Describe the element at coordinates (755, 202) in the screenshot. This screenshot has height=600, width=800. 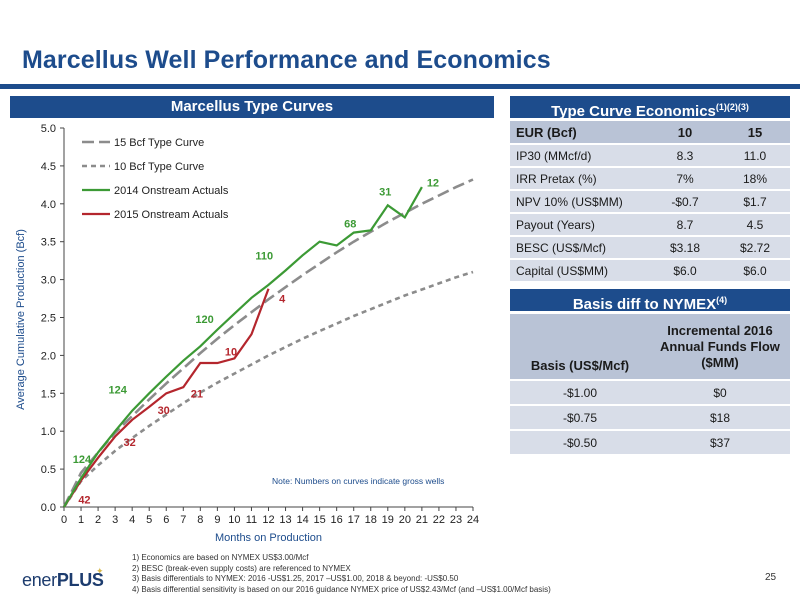
I see `row-value: $1.7` at that location.